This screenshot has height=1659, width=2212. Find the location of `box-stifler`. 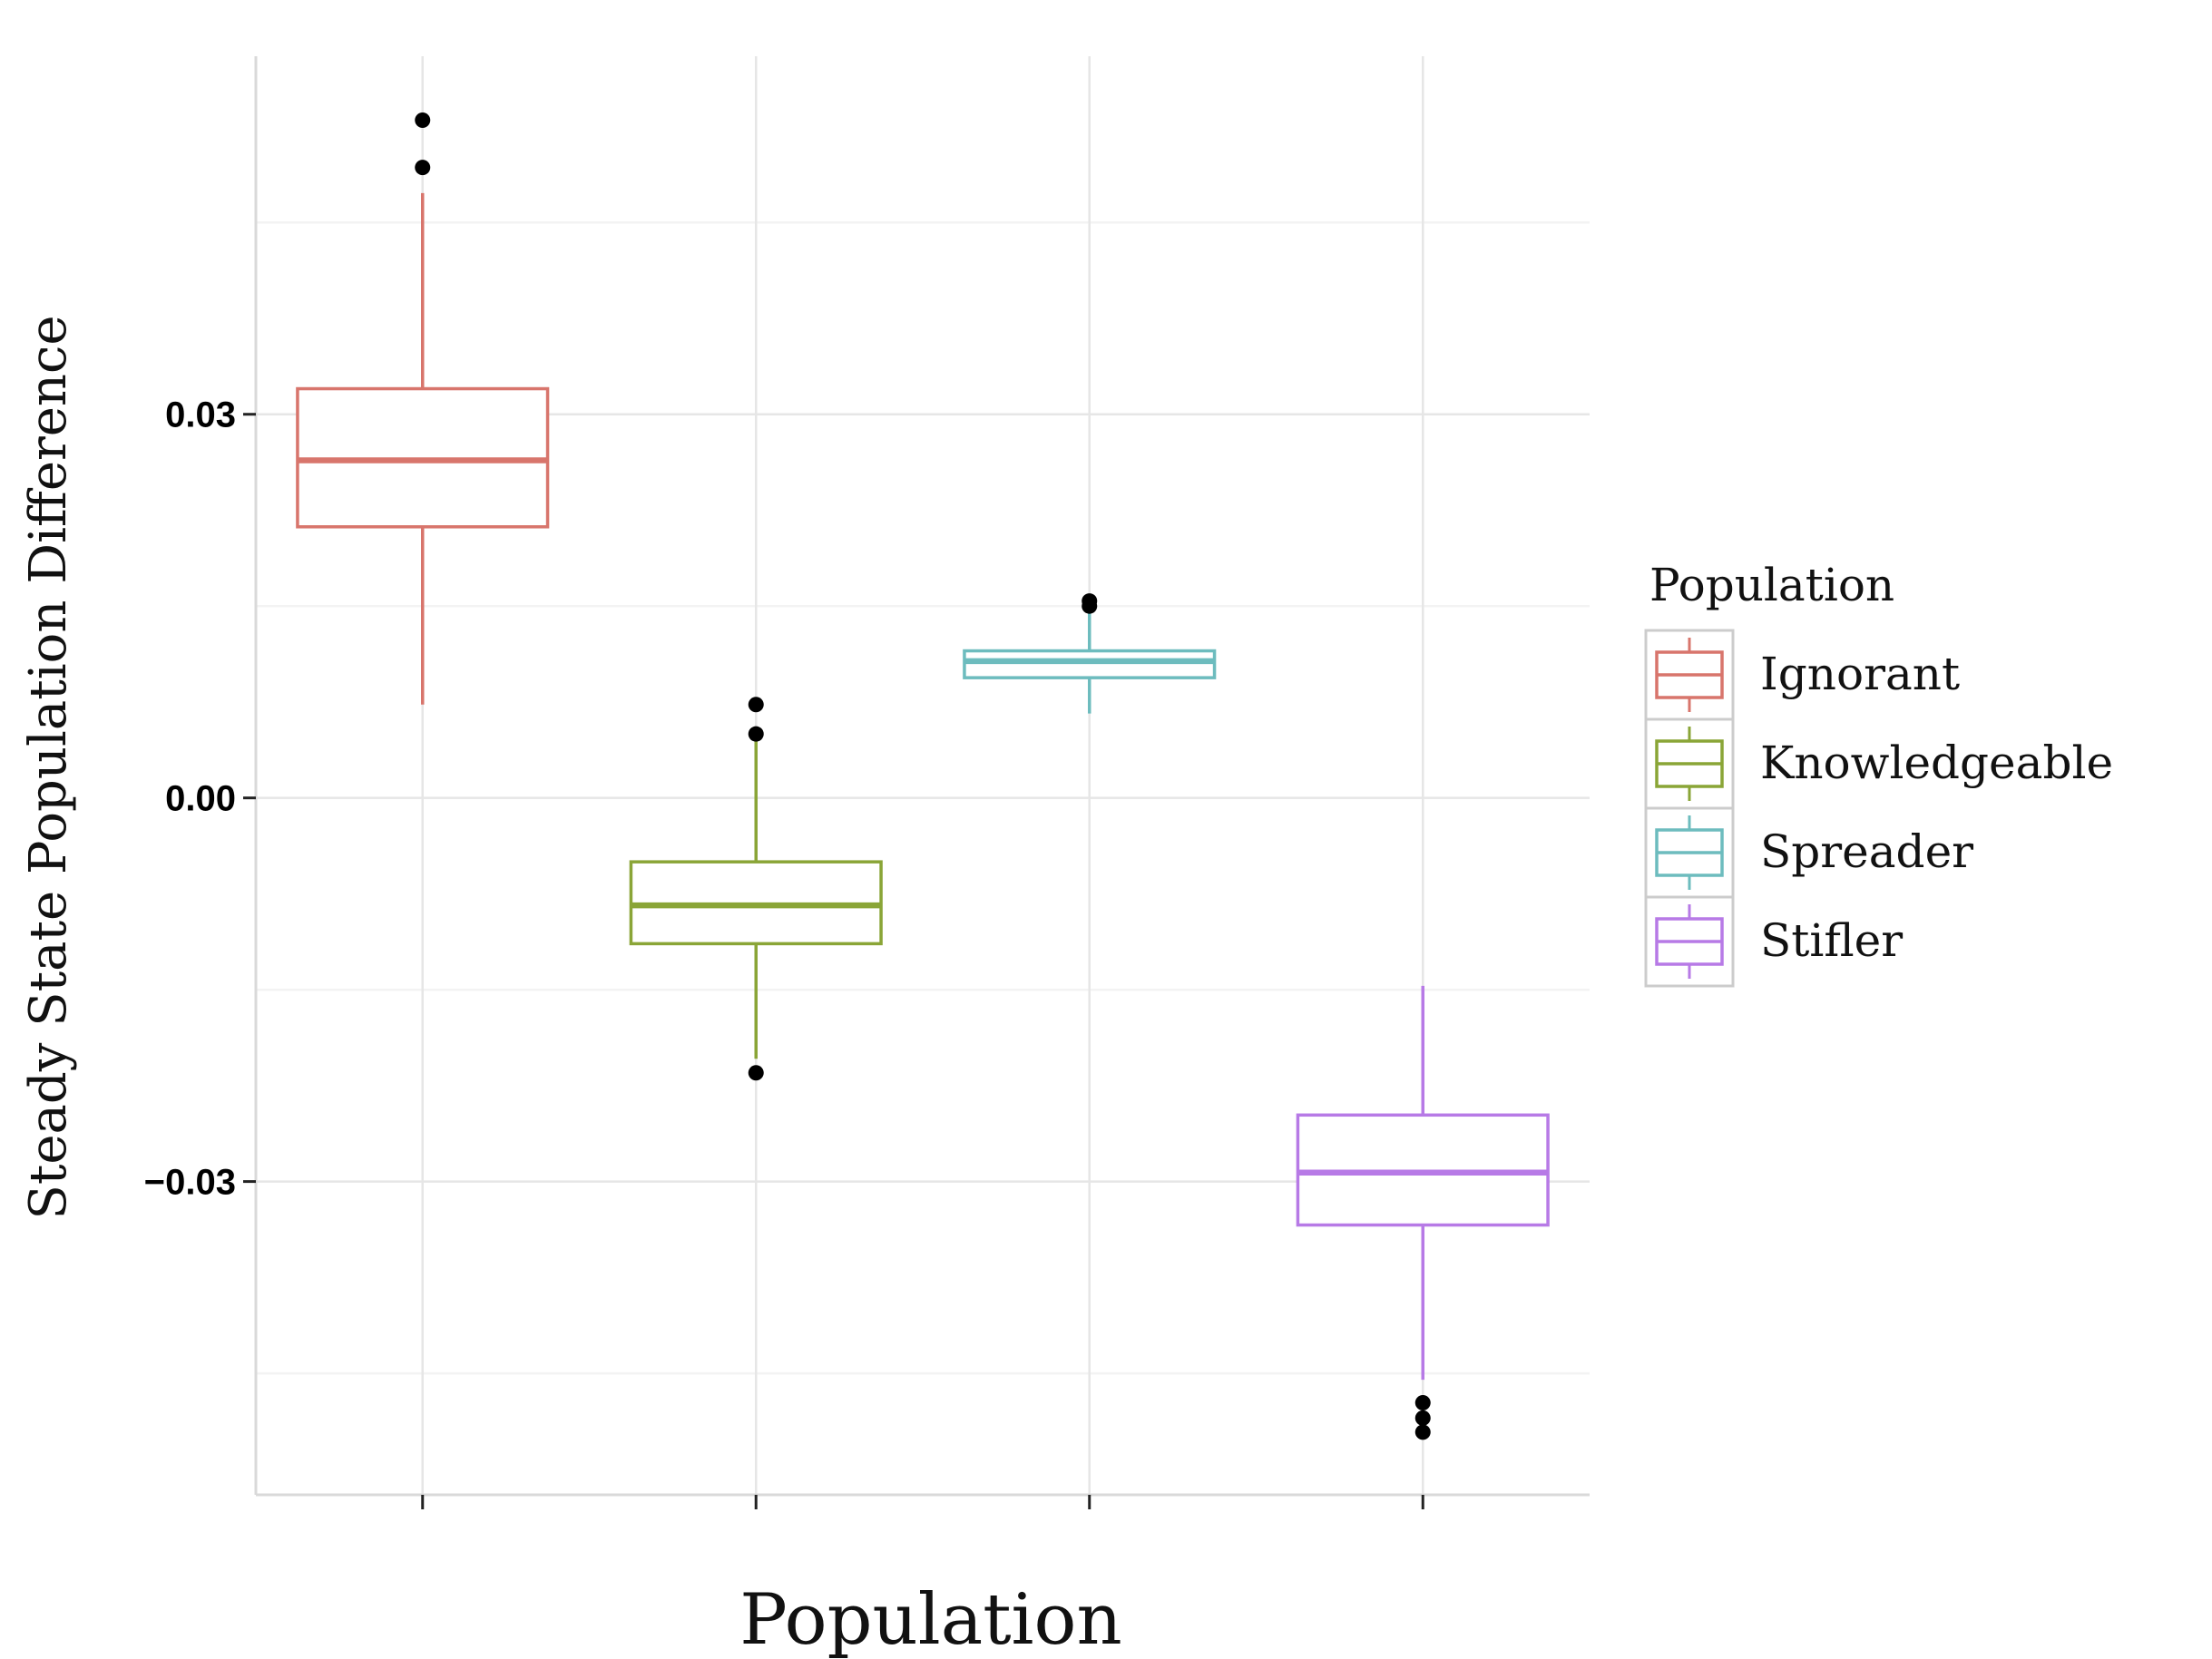

box-stifler is located at coordinates (1423, 1212).